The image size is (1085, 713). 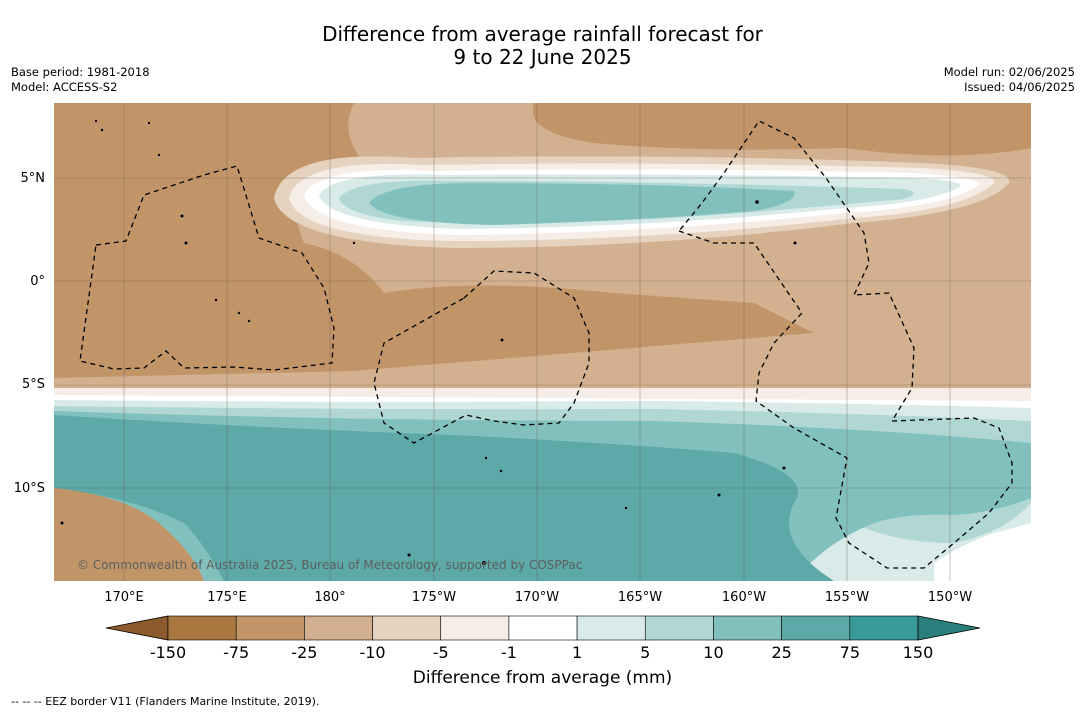 I want to click on dry-patch-south, so click(x=129, y=534).